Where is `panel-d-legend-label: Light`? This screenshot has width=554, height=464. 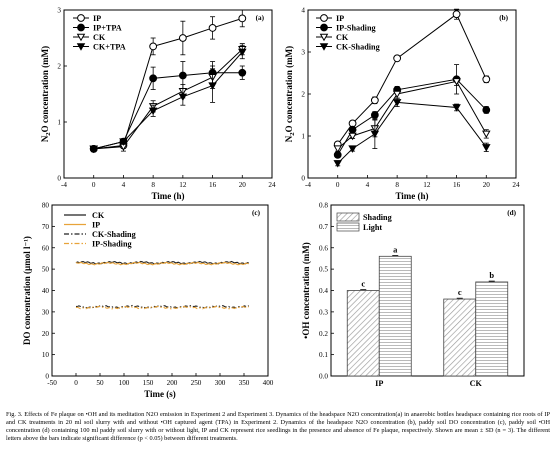
panel-d-legend-label: Light is located at coordinates (372, 227).